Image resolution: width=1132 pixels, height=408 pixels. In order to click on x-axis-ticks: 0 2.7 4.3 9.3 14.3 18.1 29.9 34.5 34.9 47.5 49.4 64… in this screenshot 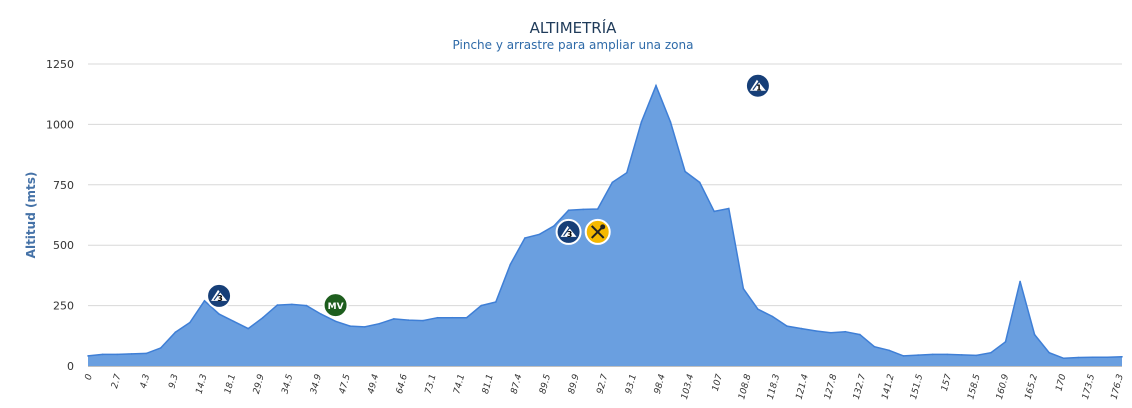, I will do `click(605, 383)`.